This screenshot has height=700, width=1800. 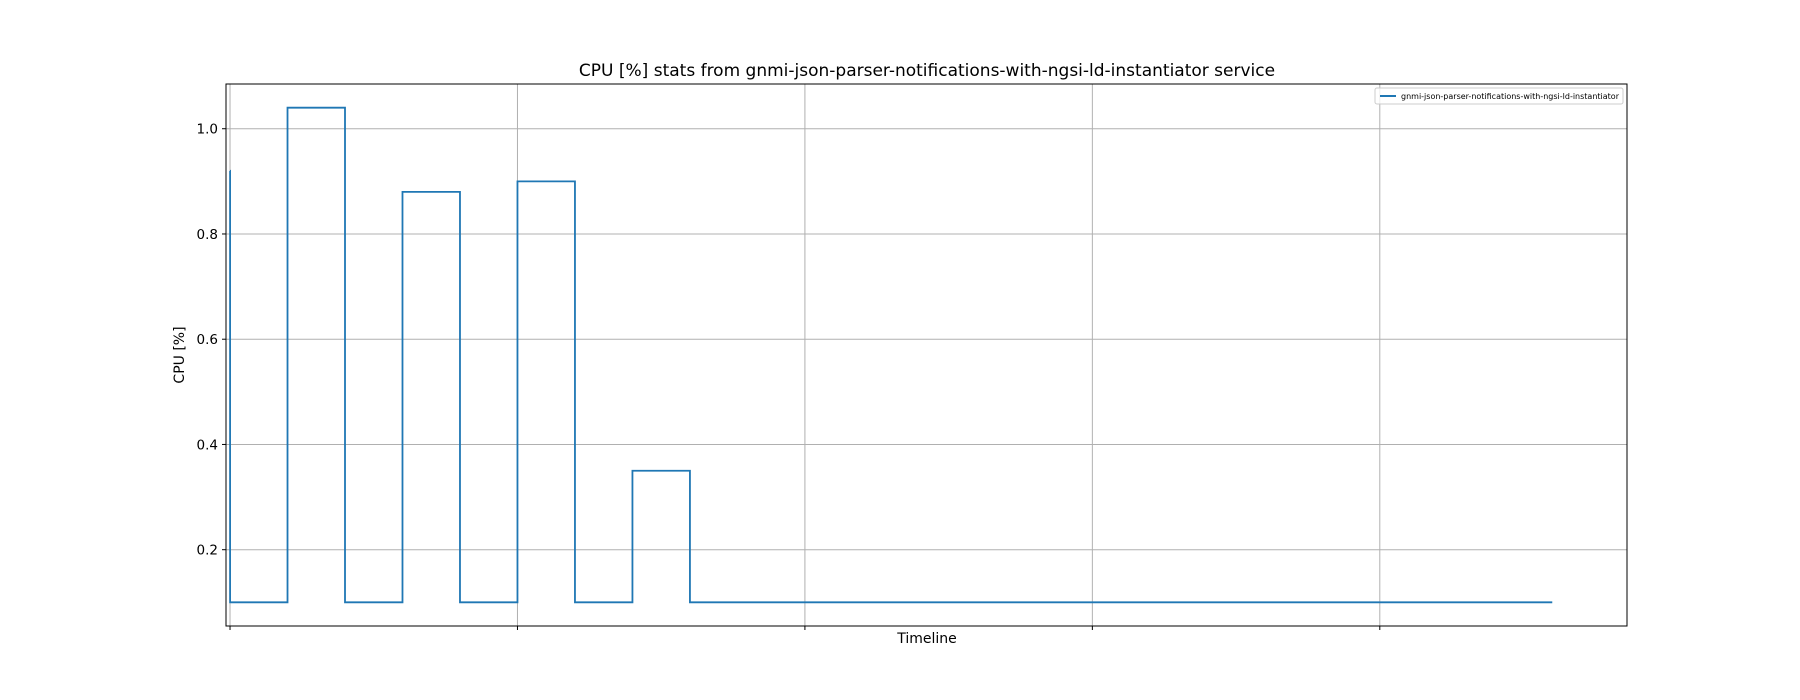 What do you see at coordinates (207, 130) in the screenshot?
I see `y-tick-label: 1.0` at bounding box center [207, 130].